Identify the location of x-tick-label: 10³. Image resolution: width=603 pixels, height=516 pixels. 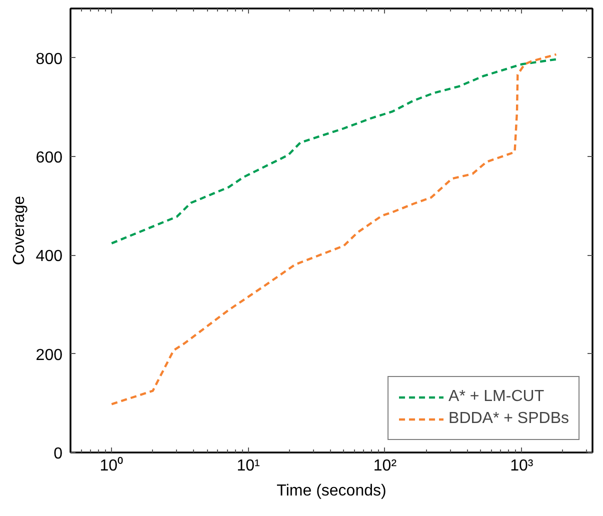
(522, 466).